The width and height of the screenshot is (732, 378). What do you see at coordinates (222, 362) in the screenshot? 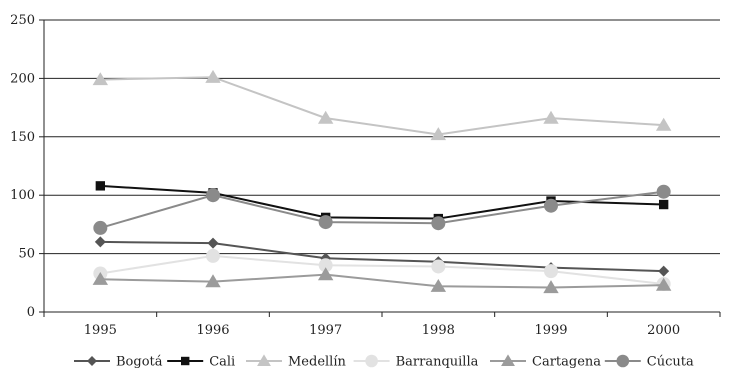
I see `legend-label: Cali` at bounding box center [222, 362].